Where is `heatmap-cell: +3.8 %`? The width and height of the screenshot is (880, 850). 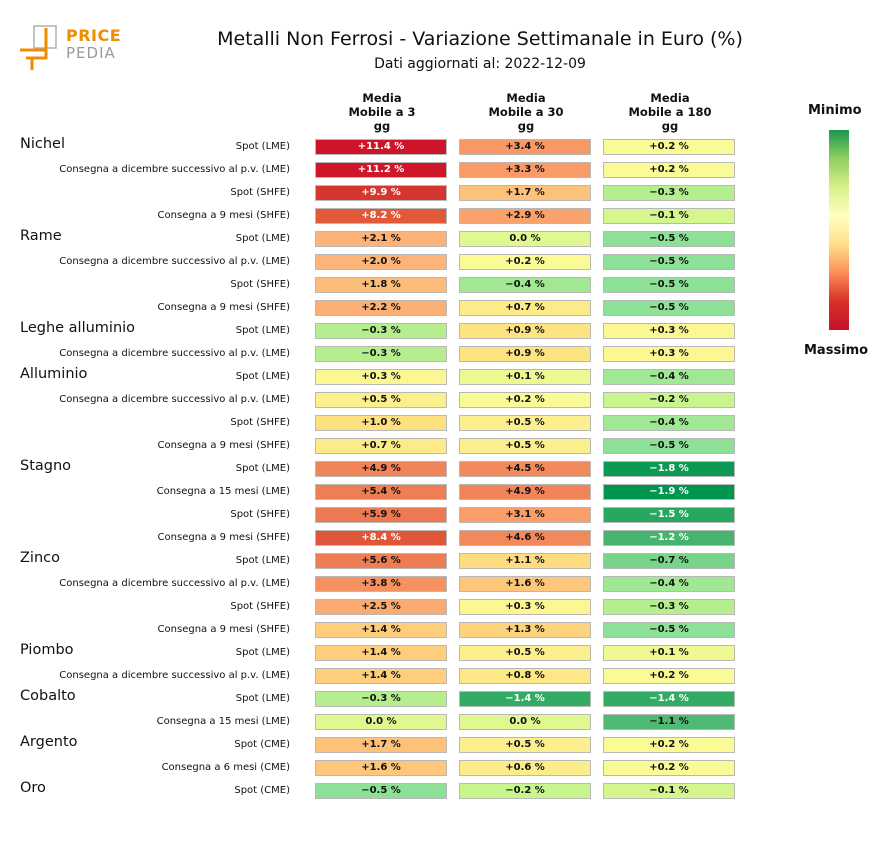 heatmap-cell: +3.8 % is located at coordinates (381, 584).